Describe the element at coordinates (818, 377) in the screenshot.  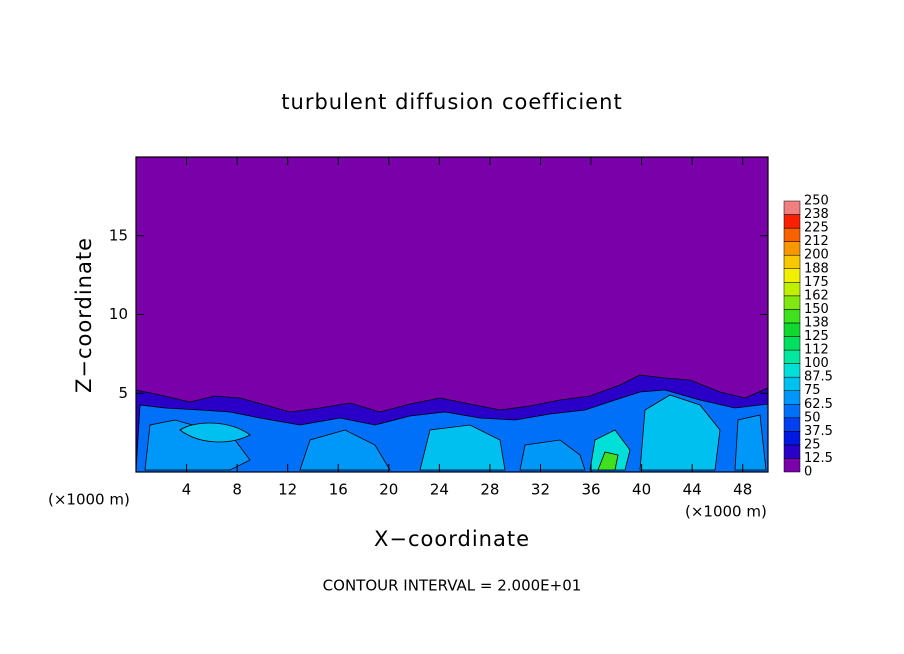
I see `colorbar-label: 87.5` at that location.